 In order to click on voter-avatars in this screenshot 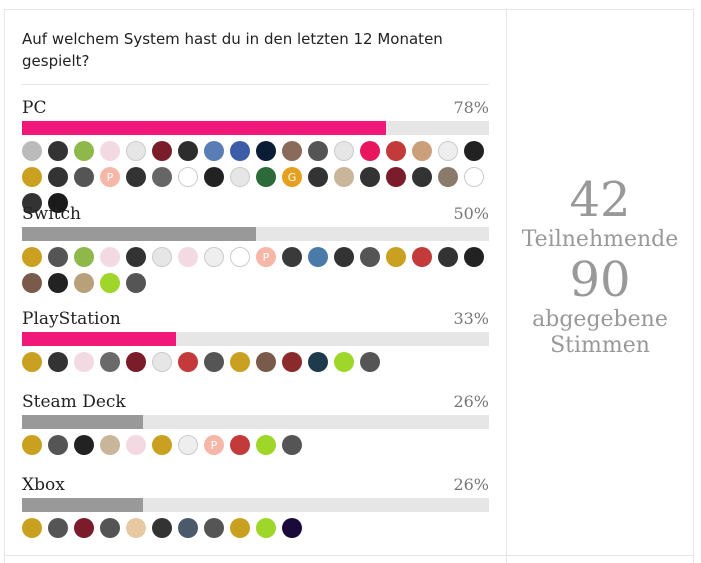, I will do `click(257, 362)`.